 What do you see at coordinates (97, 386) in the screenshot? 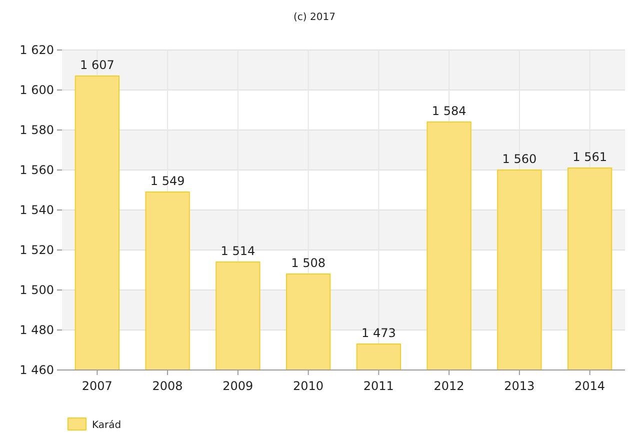
I see `x-tick-label: 2007` at bounding box center [97, 386].